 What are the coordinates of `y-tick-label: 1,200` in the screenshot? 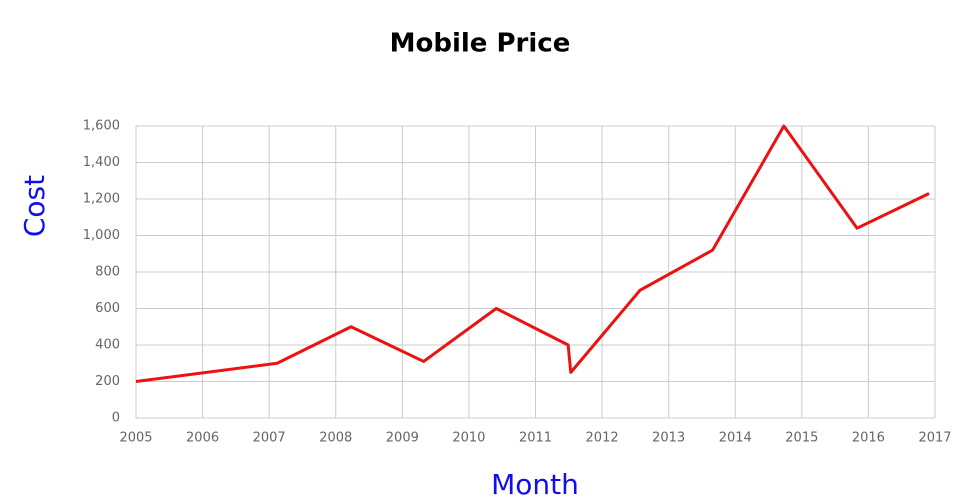 It's located at (101, 199).